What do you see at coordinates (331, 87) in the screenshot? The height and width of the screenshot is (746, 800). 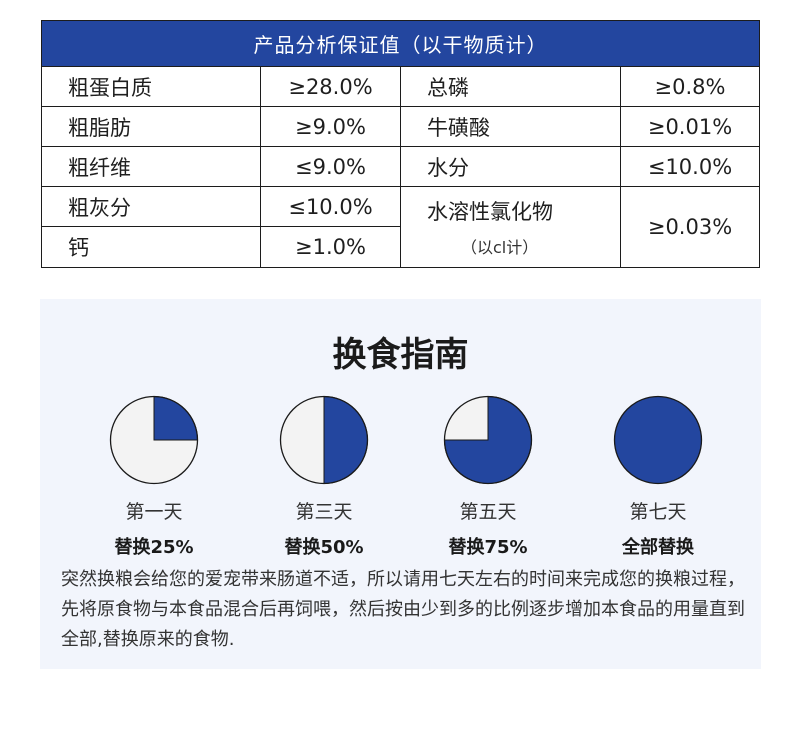 I see `row-value-crude-protein: ≥28.0%` at bounding box center [331, 87].